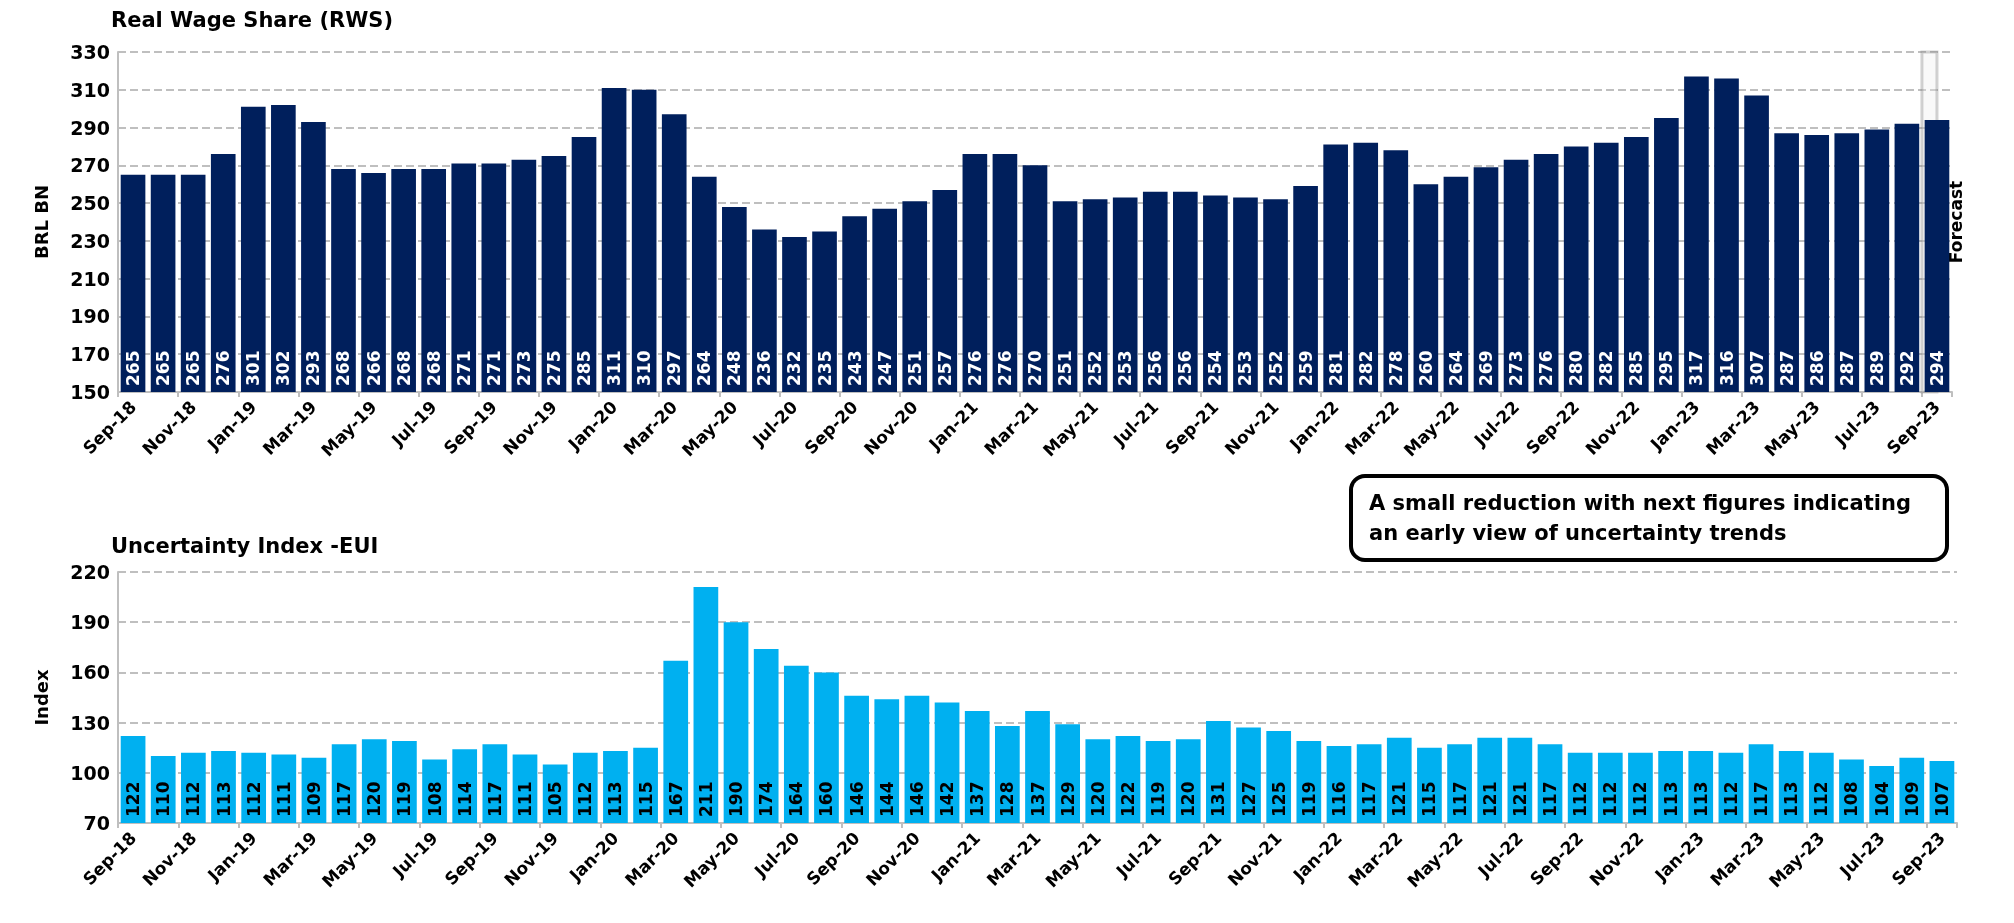 This screenshot has height=923, width=2014. I want to click on data-label: 114, so click(464, 799).